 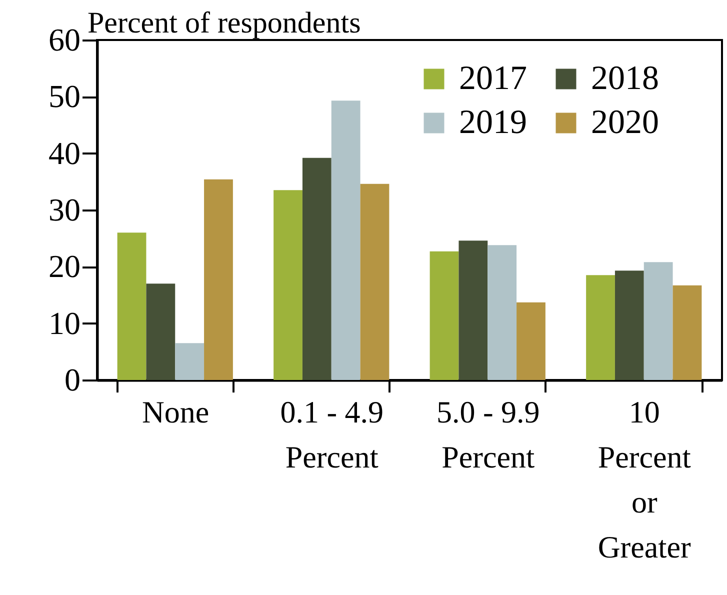 I want to click on legend-label: 2017, so click(x=493, y=78).